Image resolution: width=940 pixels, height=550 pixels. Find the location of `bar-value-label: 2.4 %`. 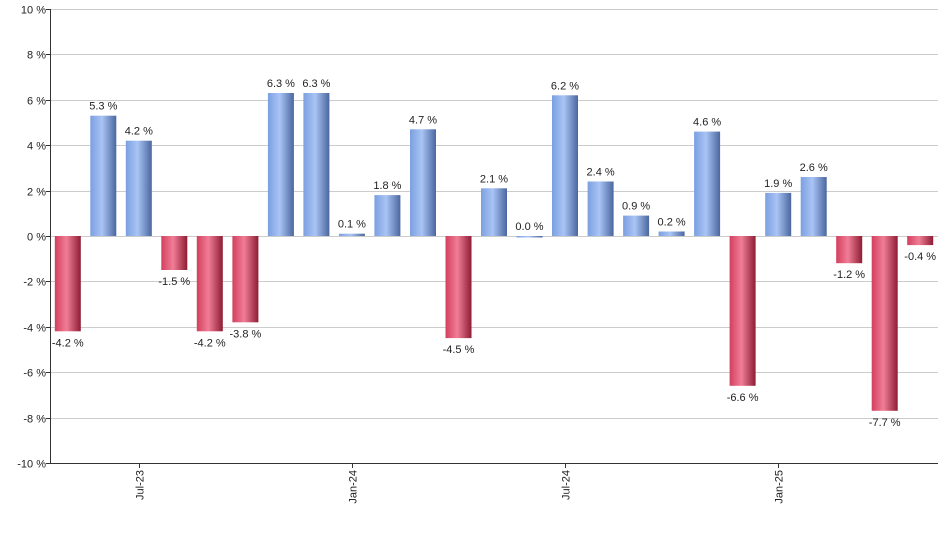

bar-value-label: 2.4 % is located at coordinates (601, 173).